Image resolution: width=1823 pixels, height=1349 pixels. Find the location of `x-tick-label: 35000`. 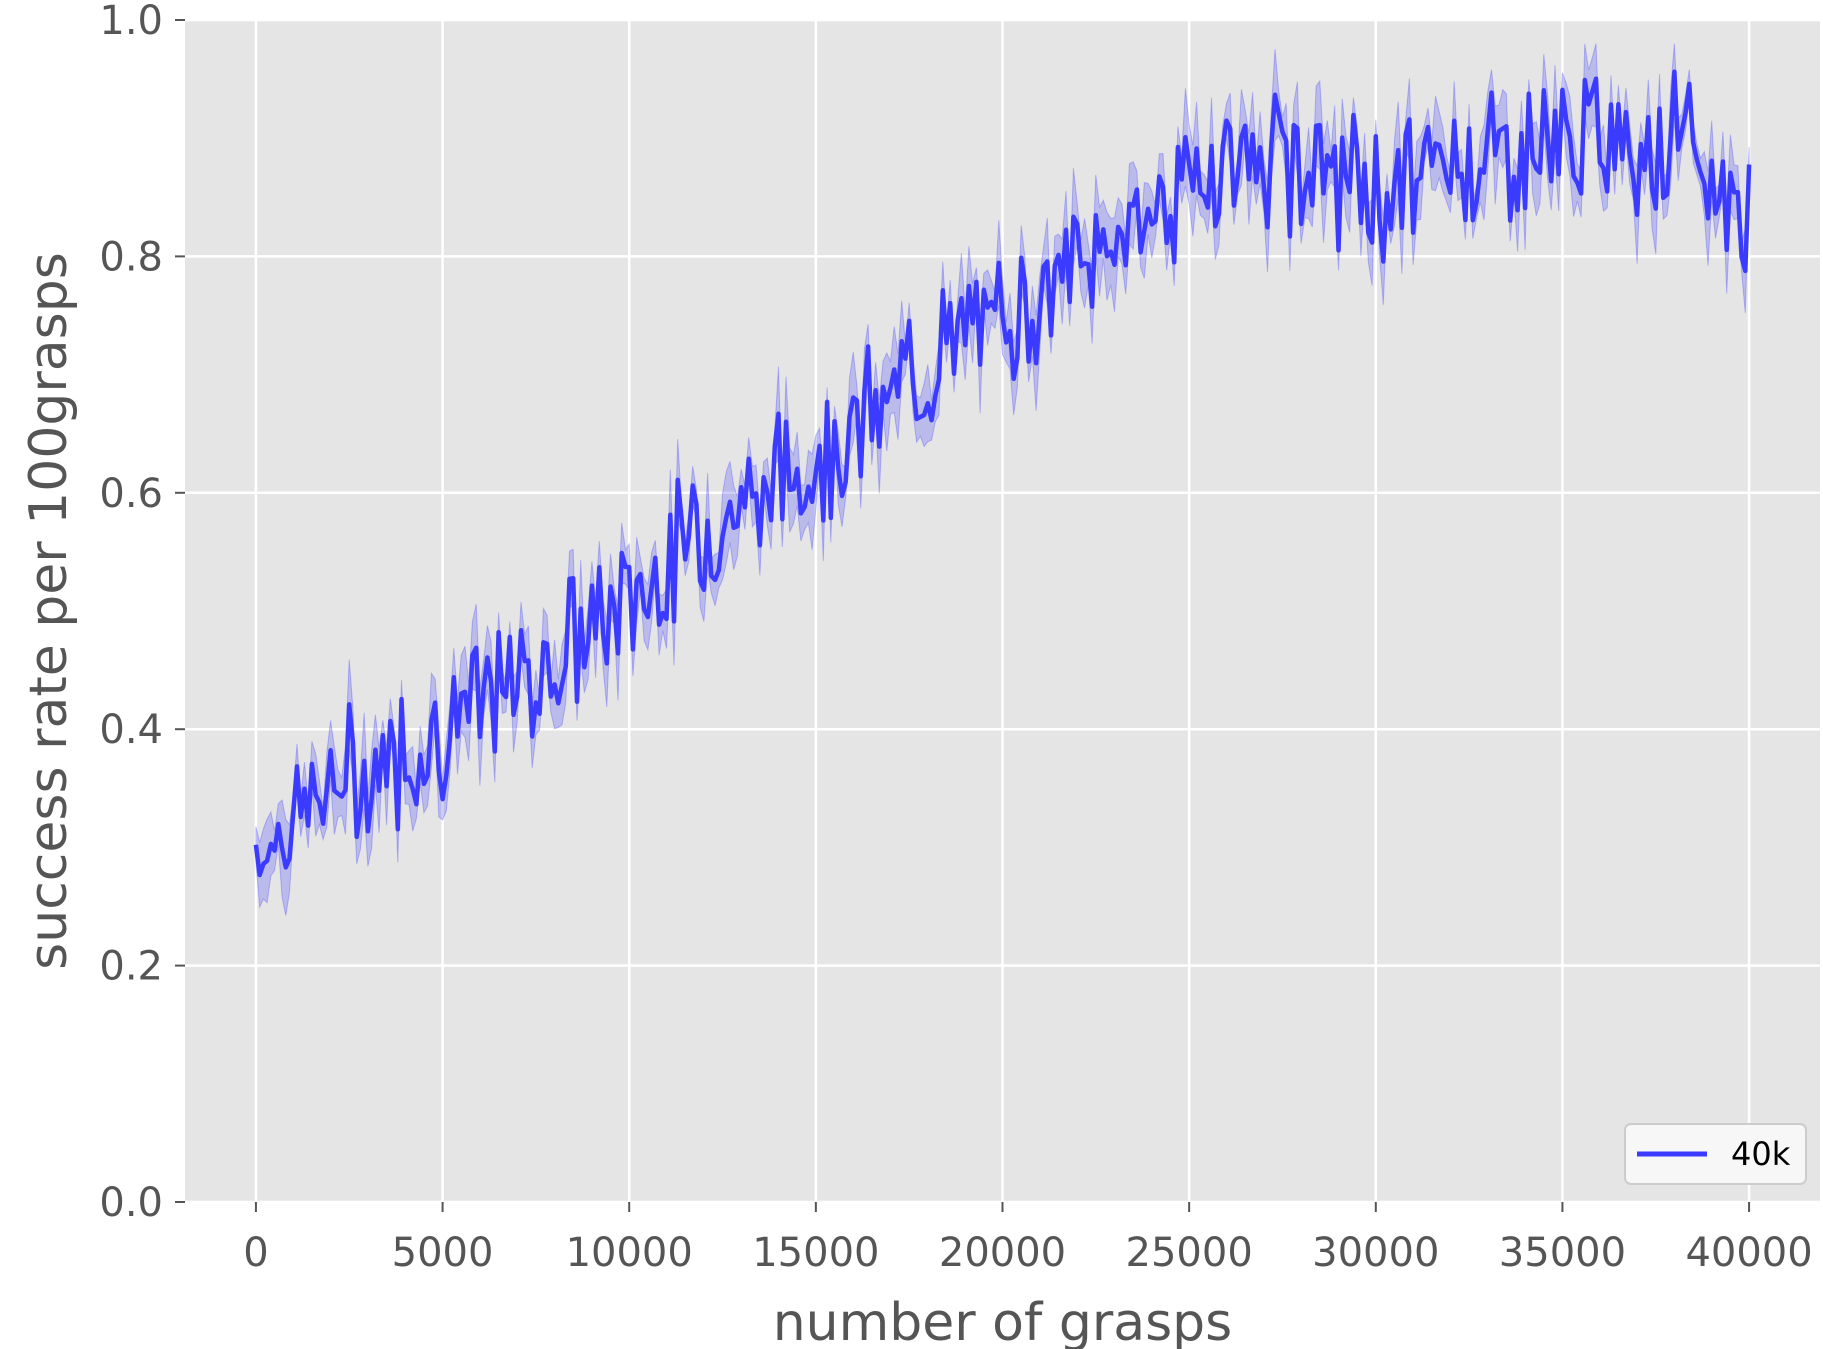

x-tick-label: 35000 is located at coordinates (1562, 1253).